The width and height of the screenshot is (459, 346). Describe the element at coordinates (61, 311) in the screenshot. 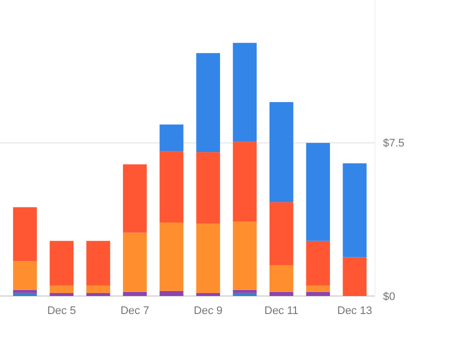

I see `x-tick-label: Dec 5` at that location.